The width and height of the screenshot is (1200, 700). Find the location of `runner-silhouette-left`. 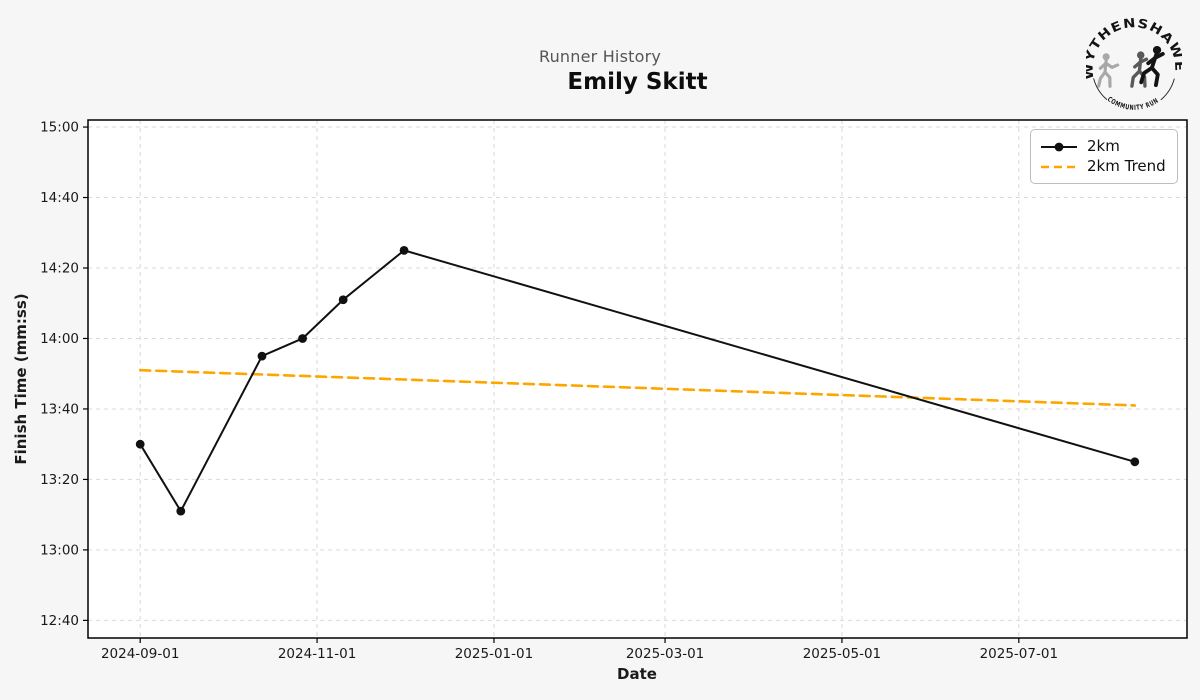

runner-silhouette-left is located at coordinates (1108, 70).